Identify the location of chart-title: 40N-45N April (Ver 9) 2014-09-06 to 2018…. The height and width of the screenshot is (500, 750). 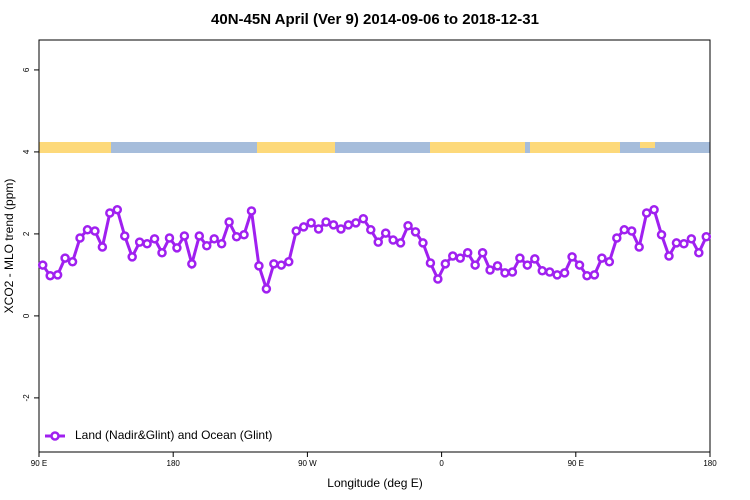
(375, 19).